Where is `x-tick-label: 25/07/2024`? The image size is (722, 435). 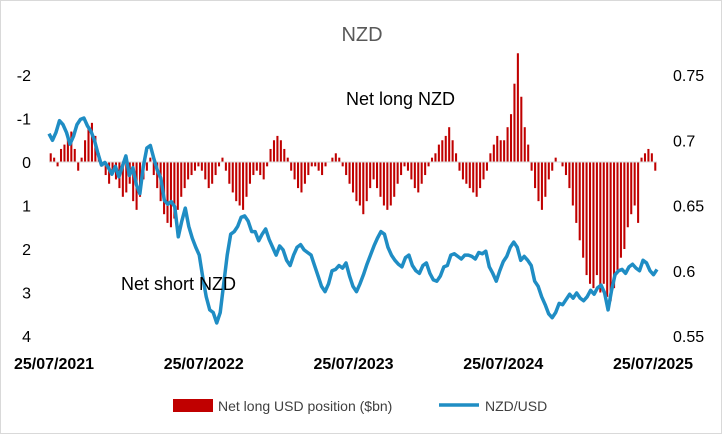 x-tick-label: 25/07/2024 is located at coordinates (503, 364).